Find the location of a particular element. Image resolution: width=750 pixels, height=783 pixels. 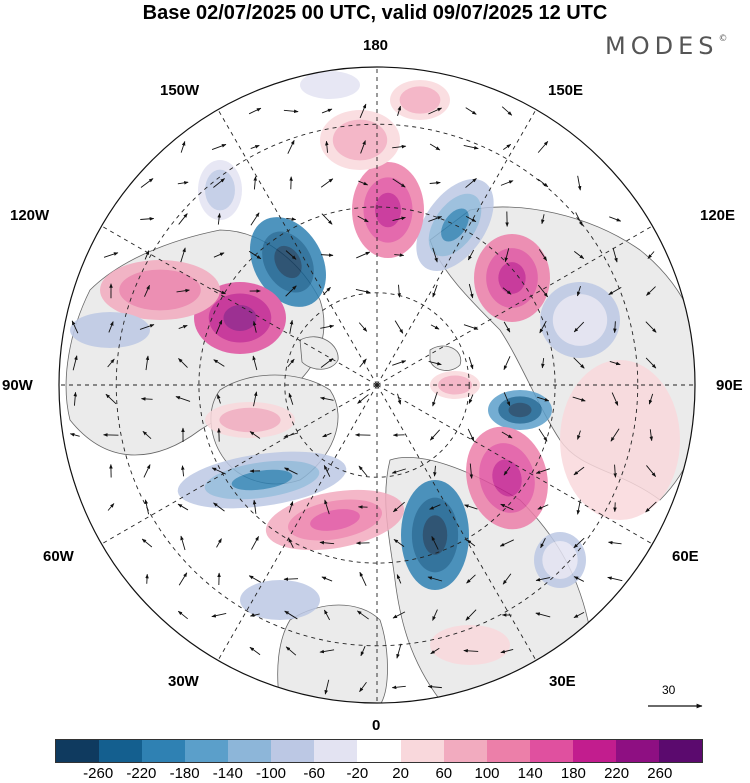

colorbar-tick-label: -220 is located at coordinates (141, 773).